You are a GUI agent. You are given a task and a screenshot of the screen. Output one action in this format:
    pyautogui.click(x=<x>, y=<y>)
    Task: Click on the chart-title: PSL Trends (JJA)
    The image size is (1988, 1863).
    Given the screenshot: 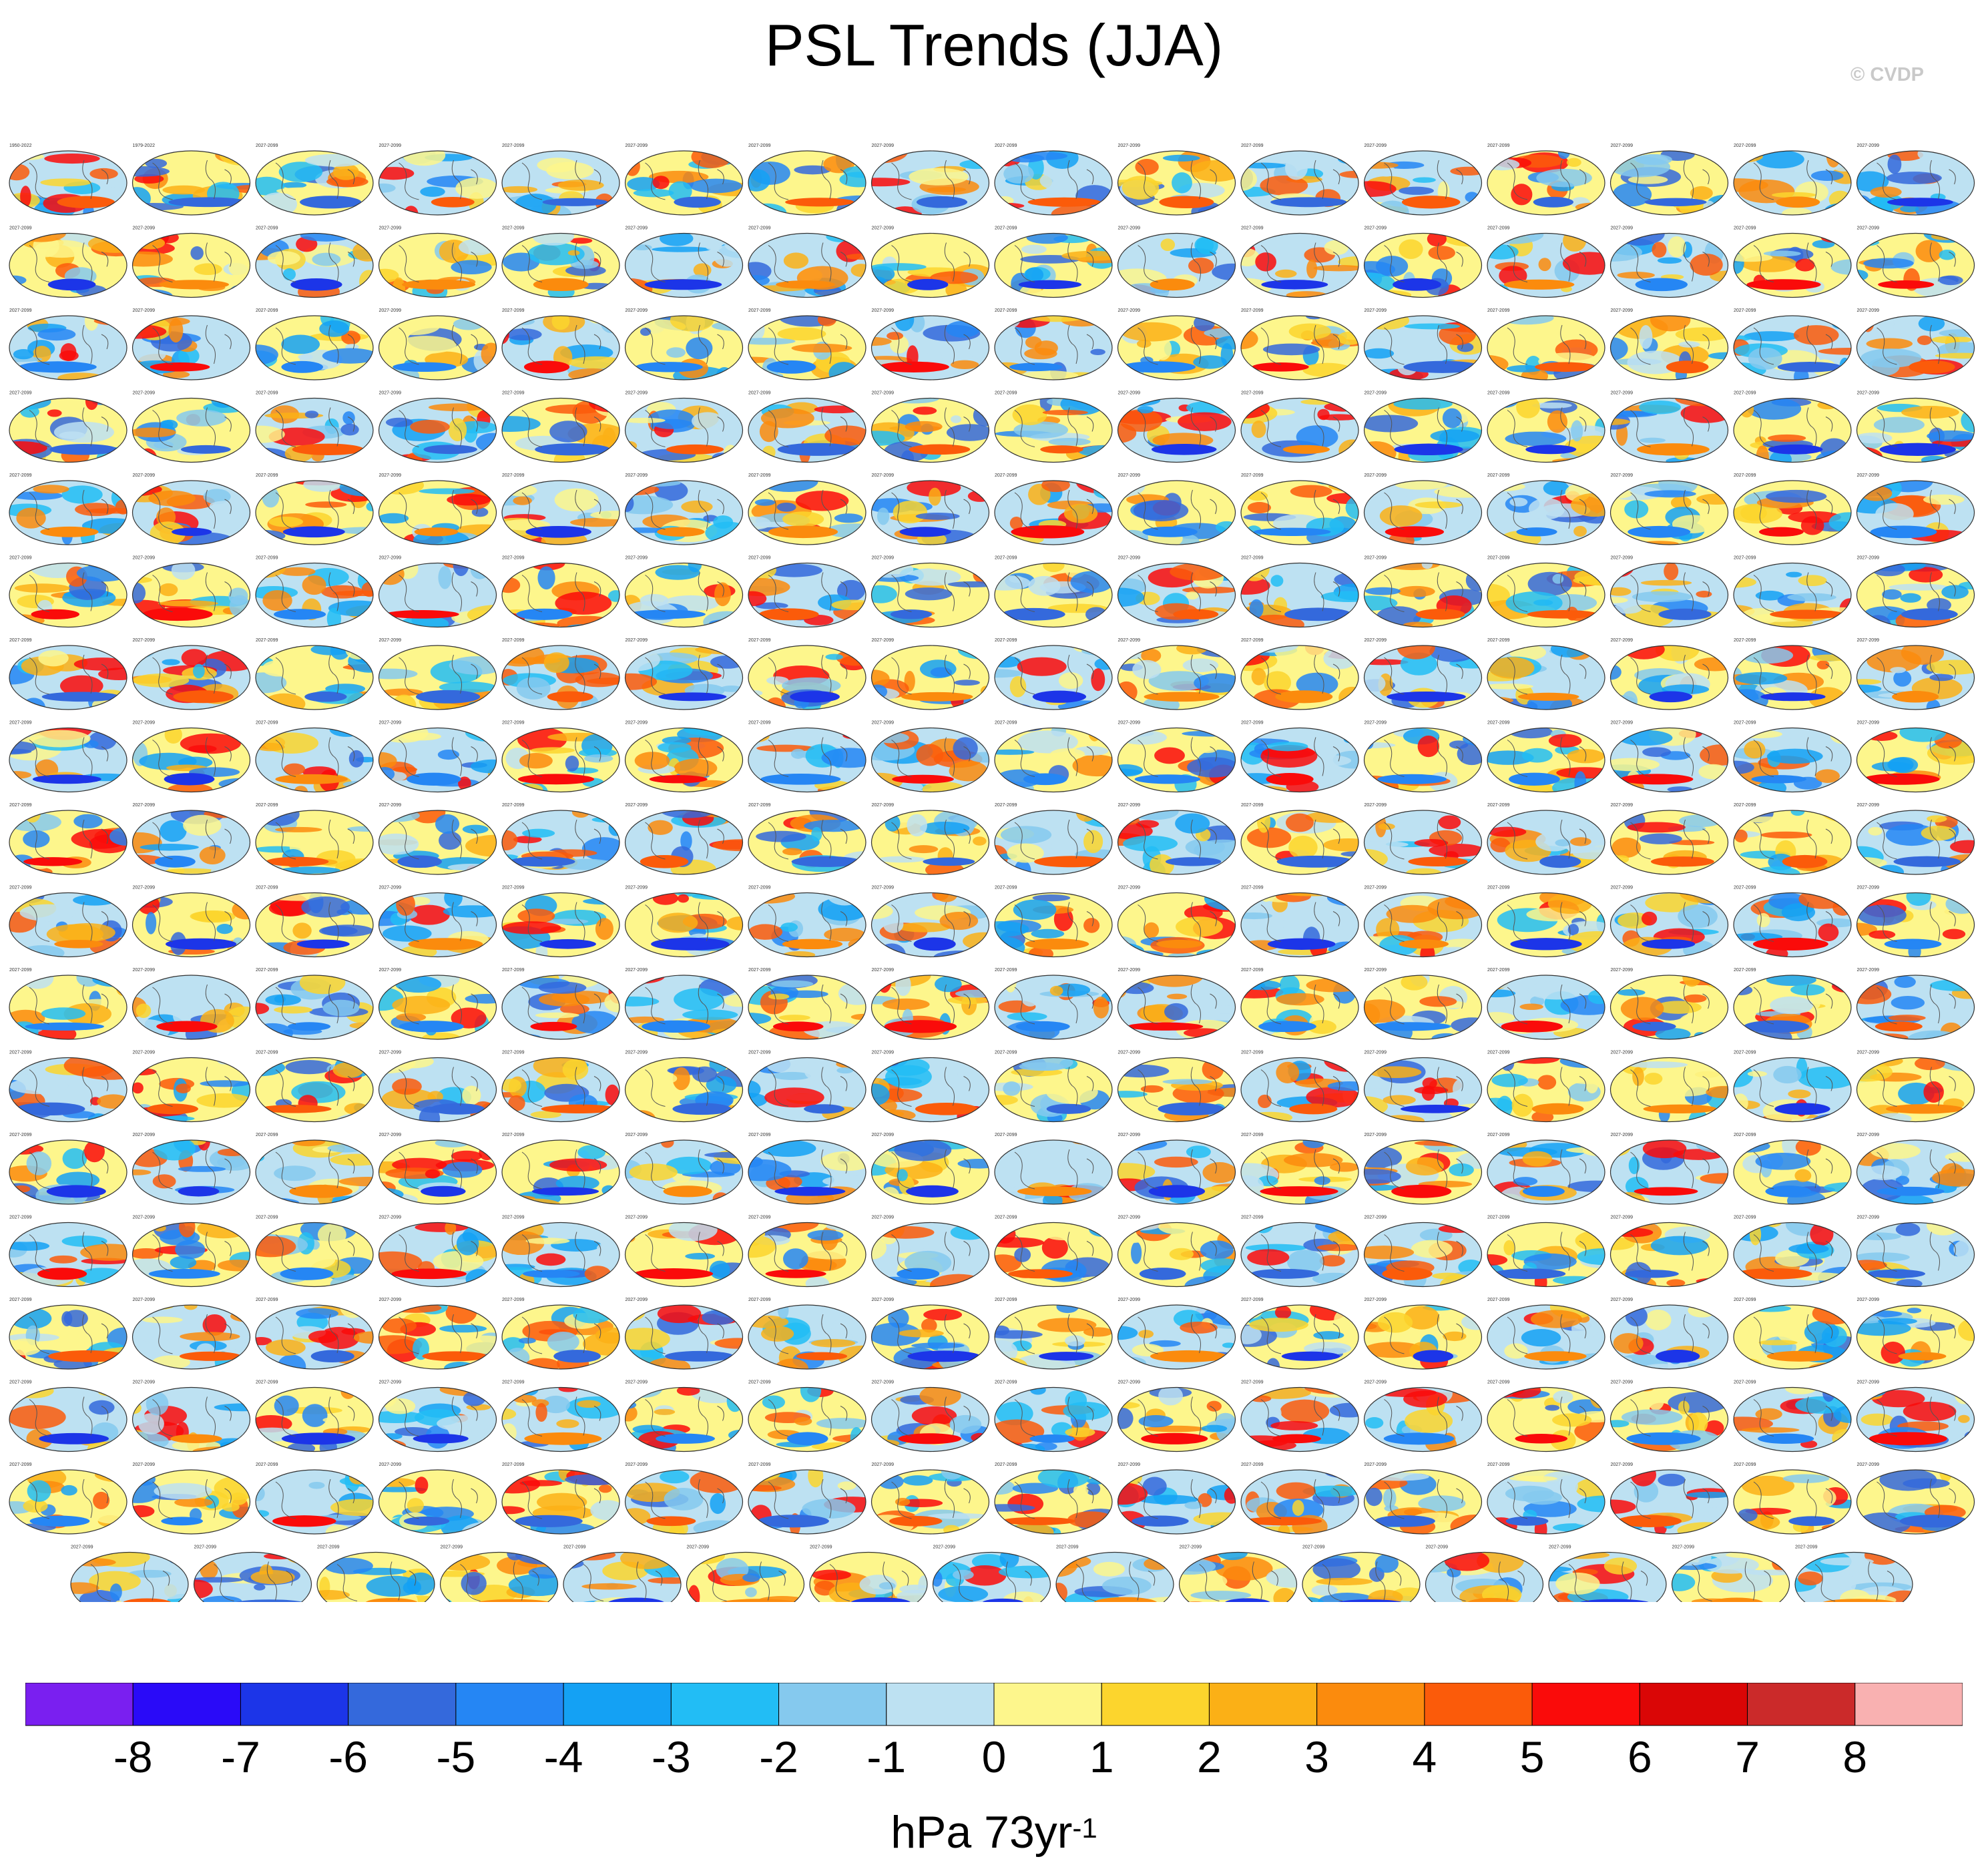 What is the action you would take?
    pyautogui.click(x=994, y=45)
    